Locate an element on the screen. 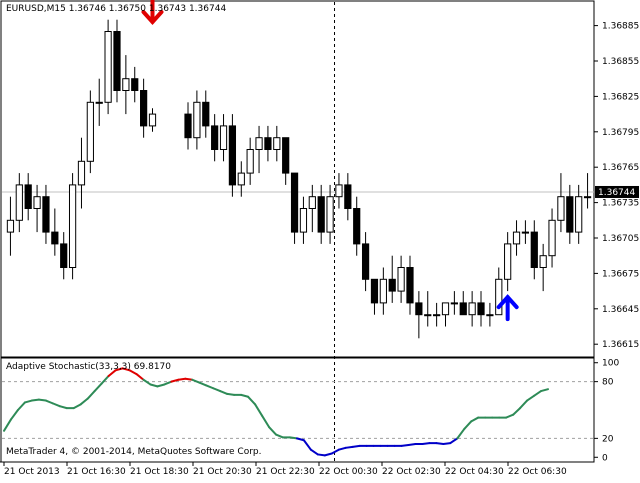 The width and height of the screenshot is (640, 483). price-tick-label: 1.36735 is located at coordinates (620, 204).